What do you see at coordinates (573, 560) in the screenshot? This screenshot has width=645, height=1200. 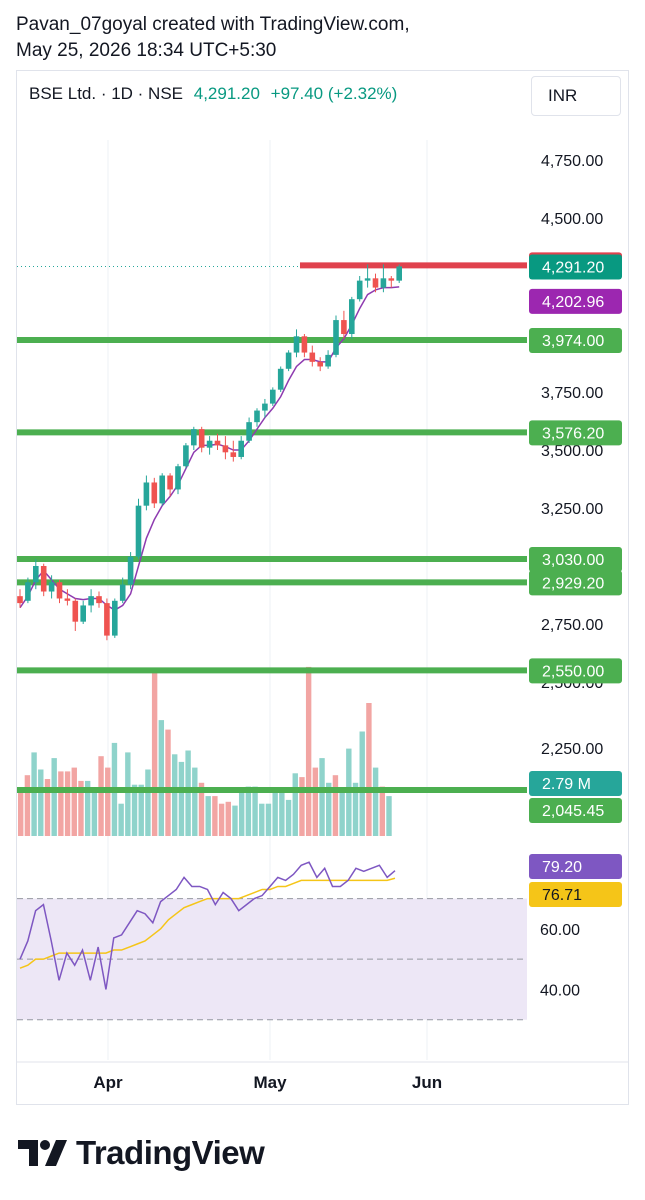 I see `level-price-tag-label: 3,030.00` at bounding box center [573, 560].